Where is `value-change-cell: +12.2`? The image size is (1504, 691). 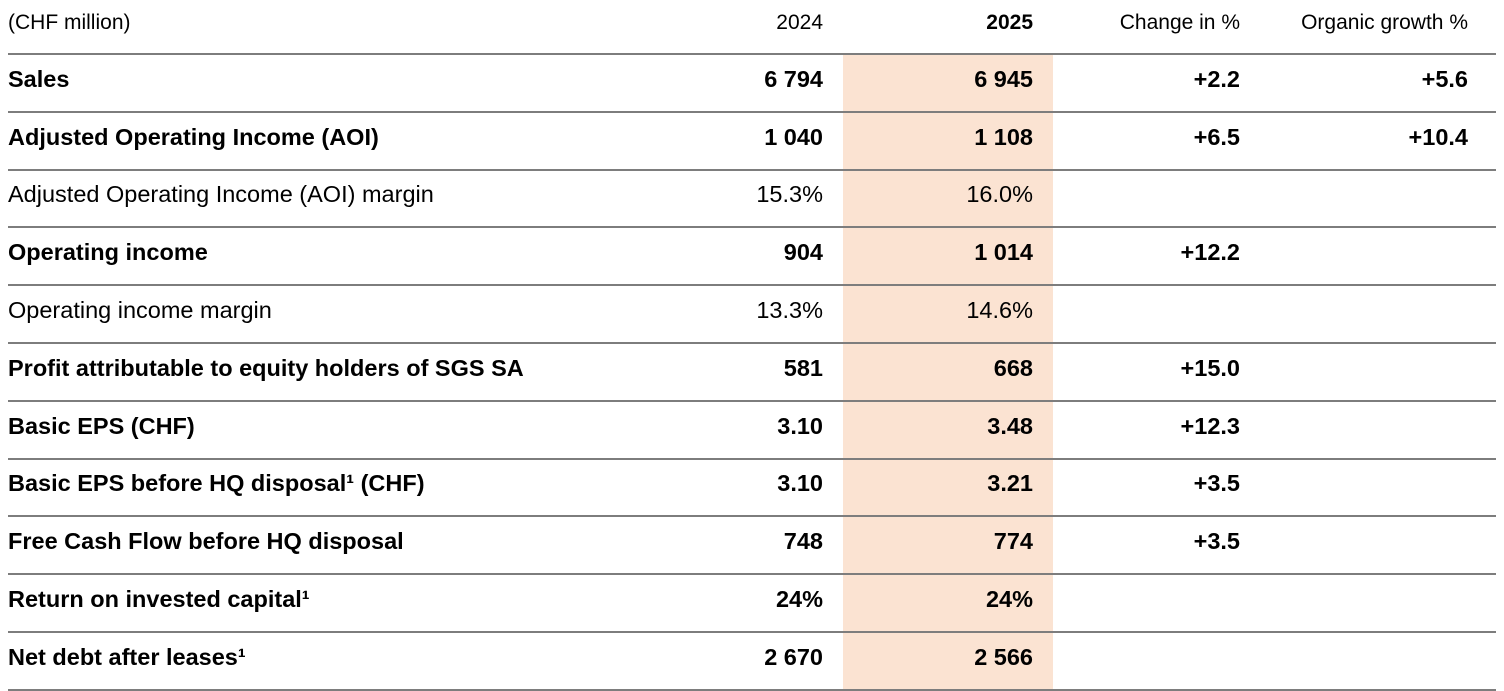 value-change-cell: +12.2 is located at coordinates (1152, 257).